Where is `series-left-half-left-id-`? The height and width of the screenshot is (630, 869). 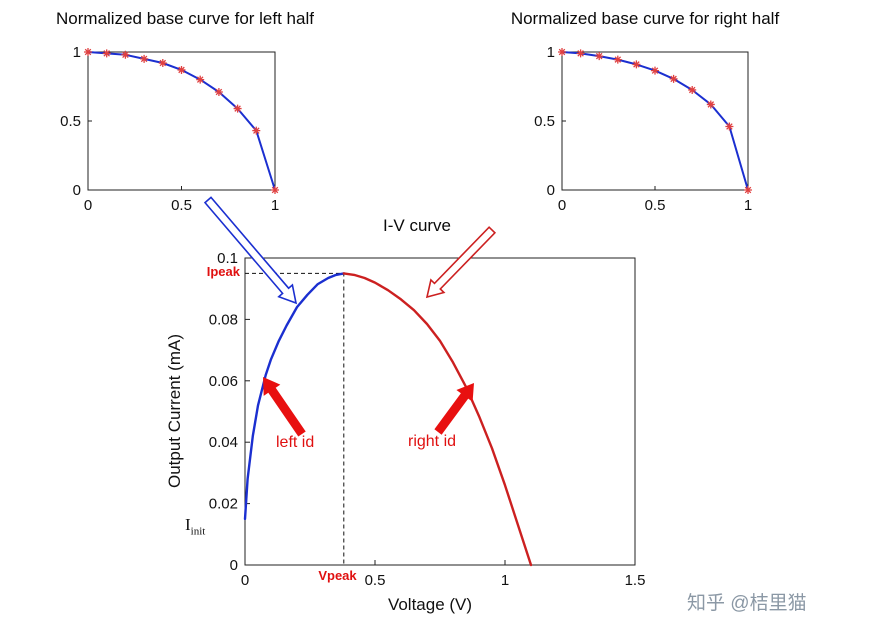
series-left-half-left-id- is located at coordinates (294, 396).